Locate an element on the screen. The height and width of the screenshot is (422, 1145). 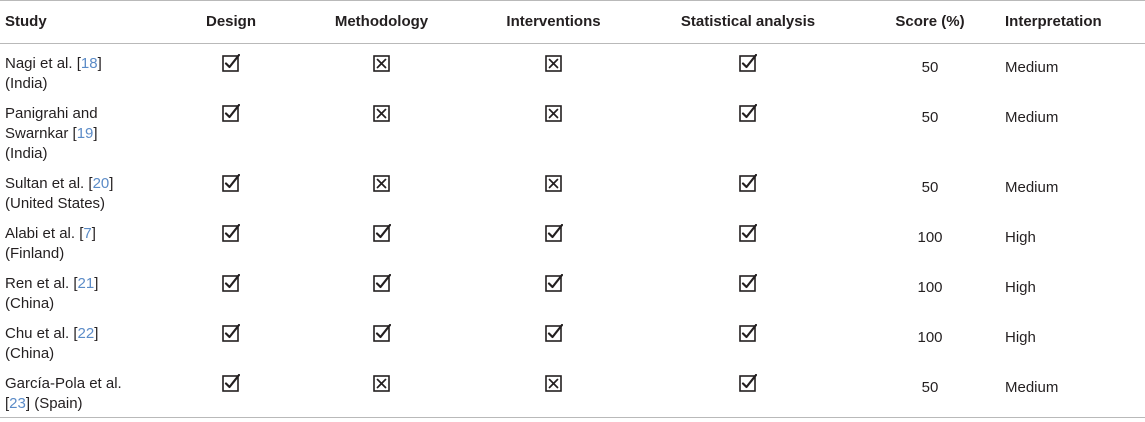
study-line: Chu et al. [22] is located at coordinates (85, 334).